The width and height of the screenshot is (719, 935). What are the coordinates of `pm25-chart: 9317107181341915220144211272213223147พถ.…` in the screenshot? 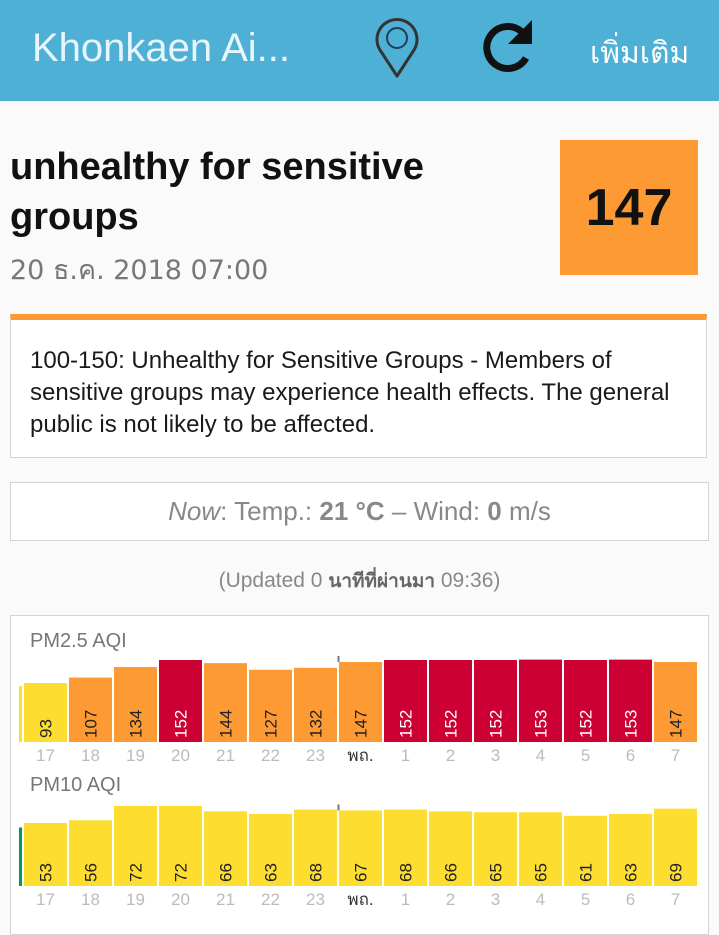 It's located at (358, 710).